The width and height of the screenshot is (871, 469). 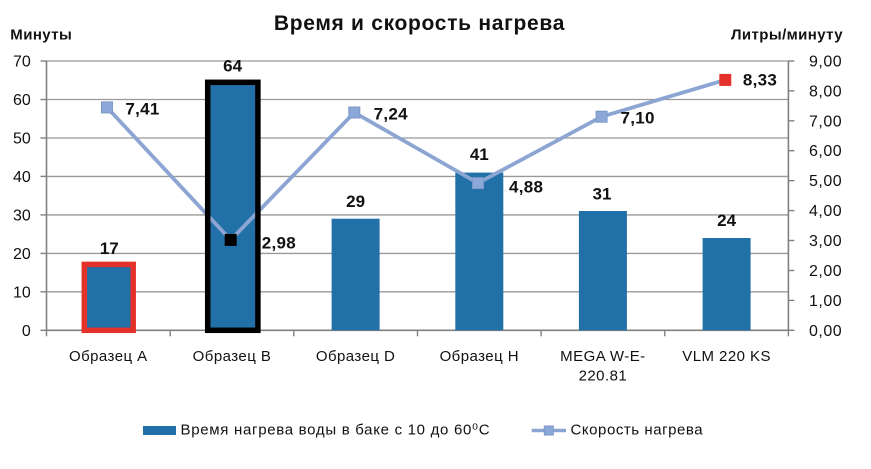 I want to click on svg-text: 0, so click(x=26, y=331).